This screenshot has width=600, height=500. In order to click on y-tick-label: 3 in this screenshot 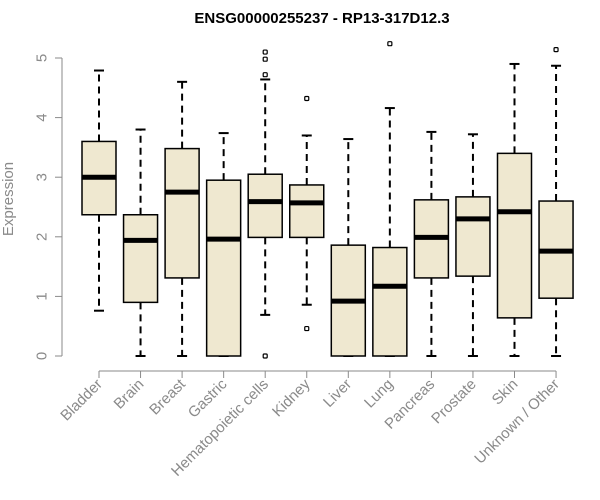, I will do `click(42, 177)`.